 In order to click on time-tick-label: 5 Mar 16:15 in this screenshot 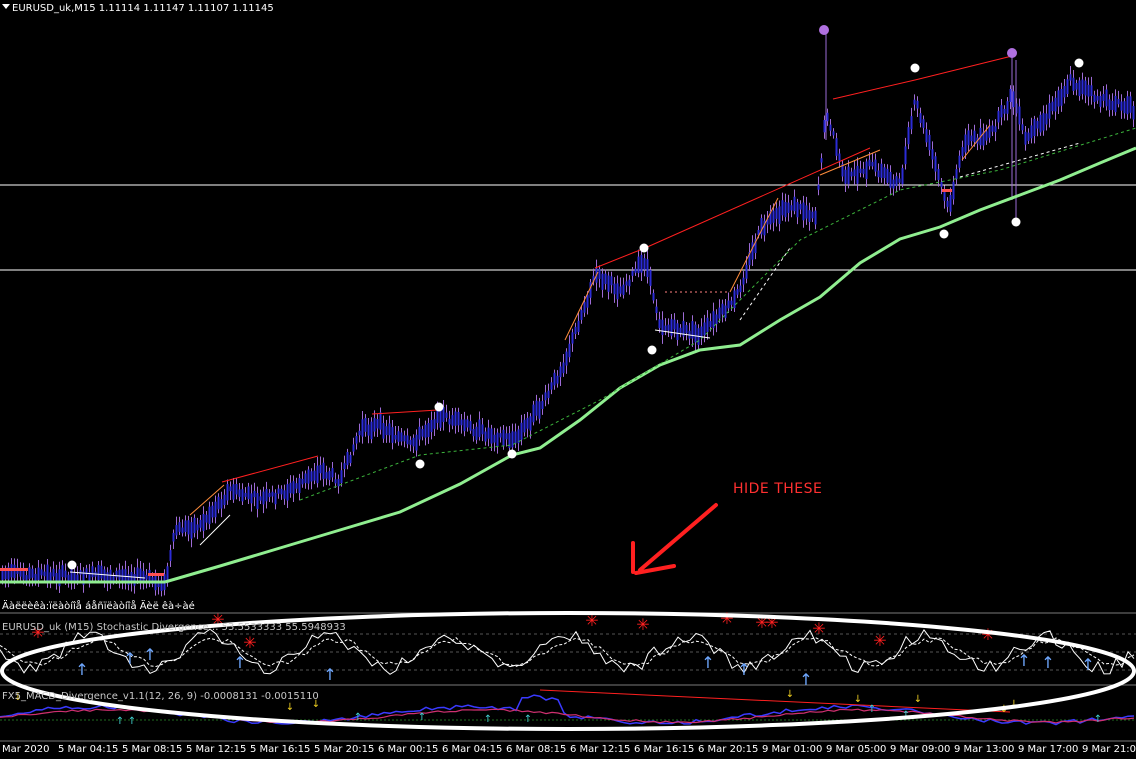, I will do `click(280, 749)`.